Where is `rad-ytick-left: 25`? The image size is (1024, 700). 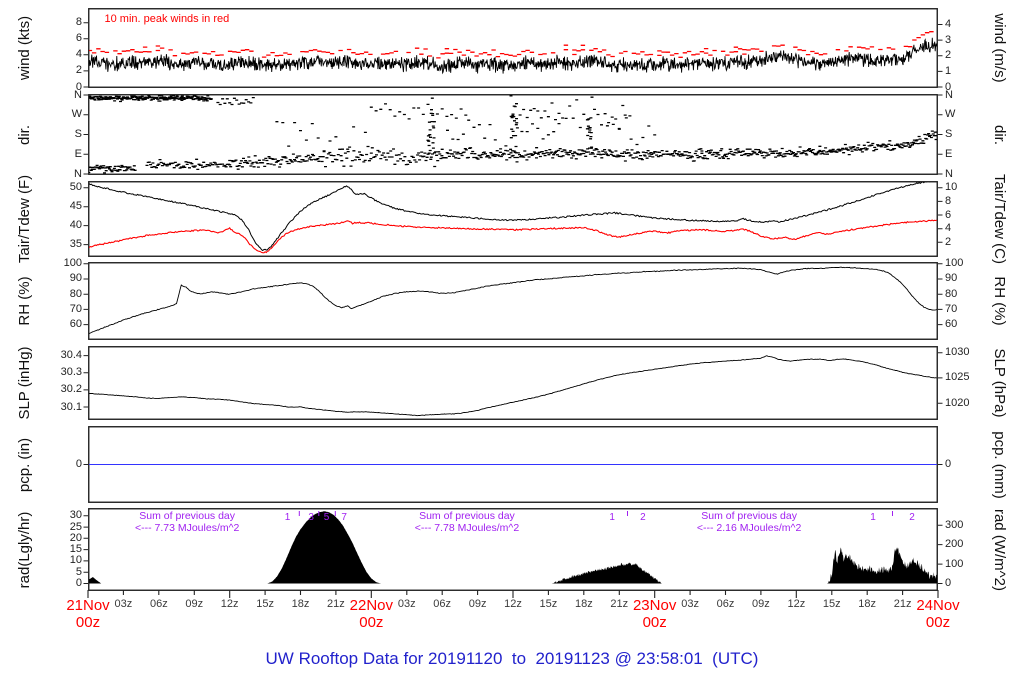
rad-ytick-left: 25 is located at coordinates (75, 526).